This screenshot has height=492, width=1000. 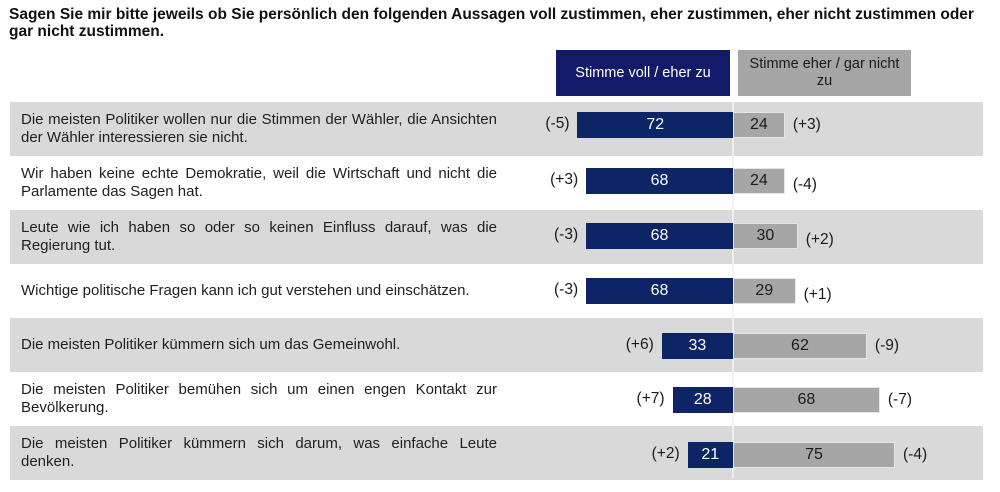 I want to click on legend-disagree: Stimme eher / gar nicht zu, so click(x=824, y=73).